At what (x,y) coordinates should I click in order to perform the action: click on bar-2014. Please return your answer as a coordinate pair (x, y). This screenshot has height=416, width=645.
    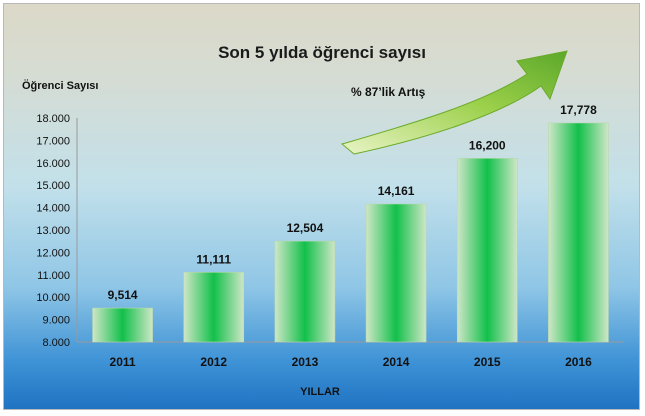
    Looking at the image, I should click on (396, 273).